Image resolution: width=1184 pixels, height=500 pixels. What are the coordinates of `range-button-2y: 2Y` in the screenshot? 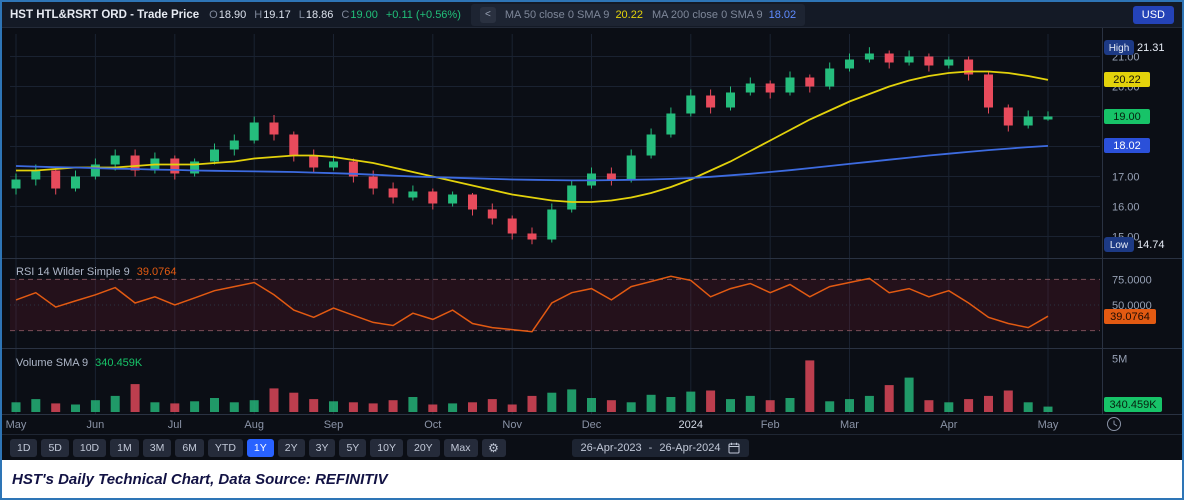 It's located at (291, 447).